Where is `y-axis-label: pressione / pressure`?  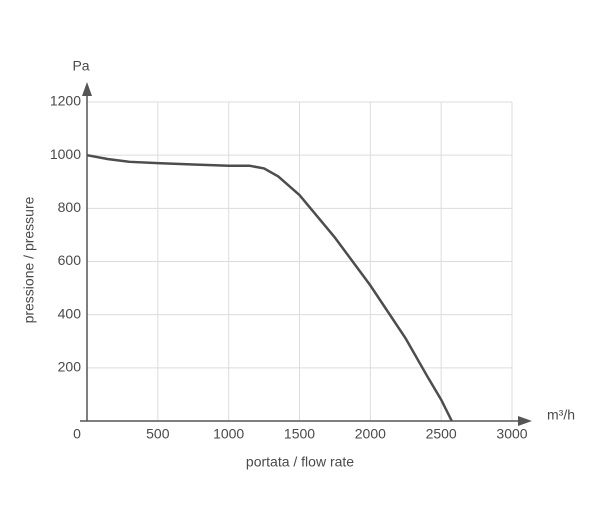 y-axis-label: pressione / pressure is located at coordinates (29, 259).